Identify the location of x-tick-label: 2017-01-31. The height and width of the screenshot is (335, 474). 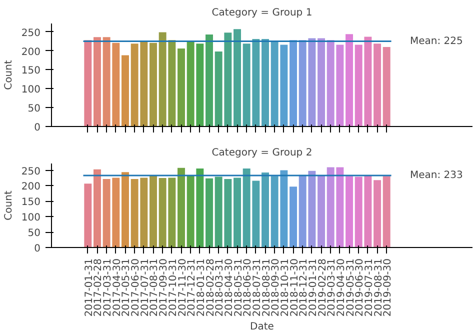
(89, 287).